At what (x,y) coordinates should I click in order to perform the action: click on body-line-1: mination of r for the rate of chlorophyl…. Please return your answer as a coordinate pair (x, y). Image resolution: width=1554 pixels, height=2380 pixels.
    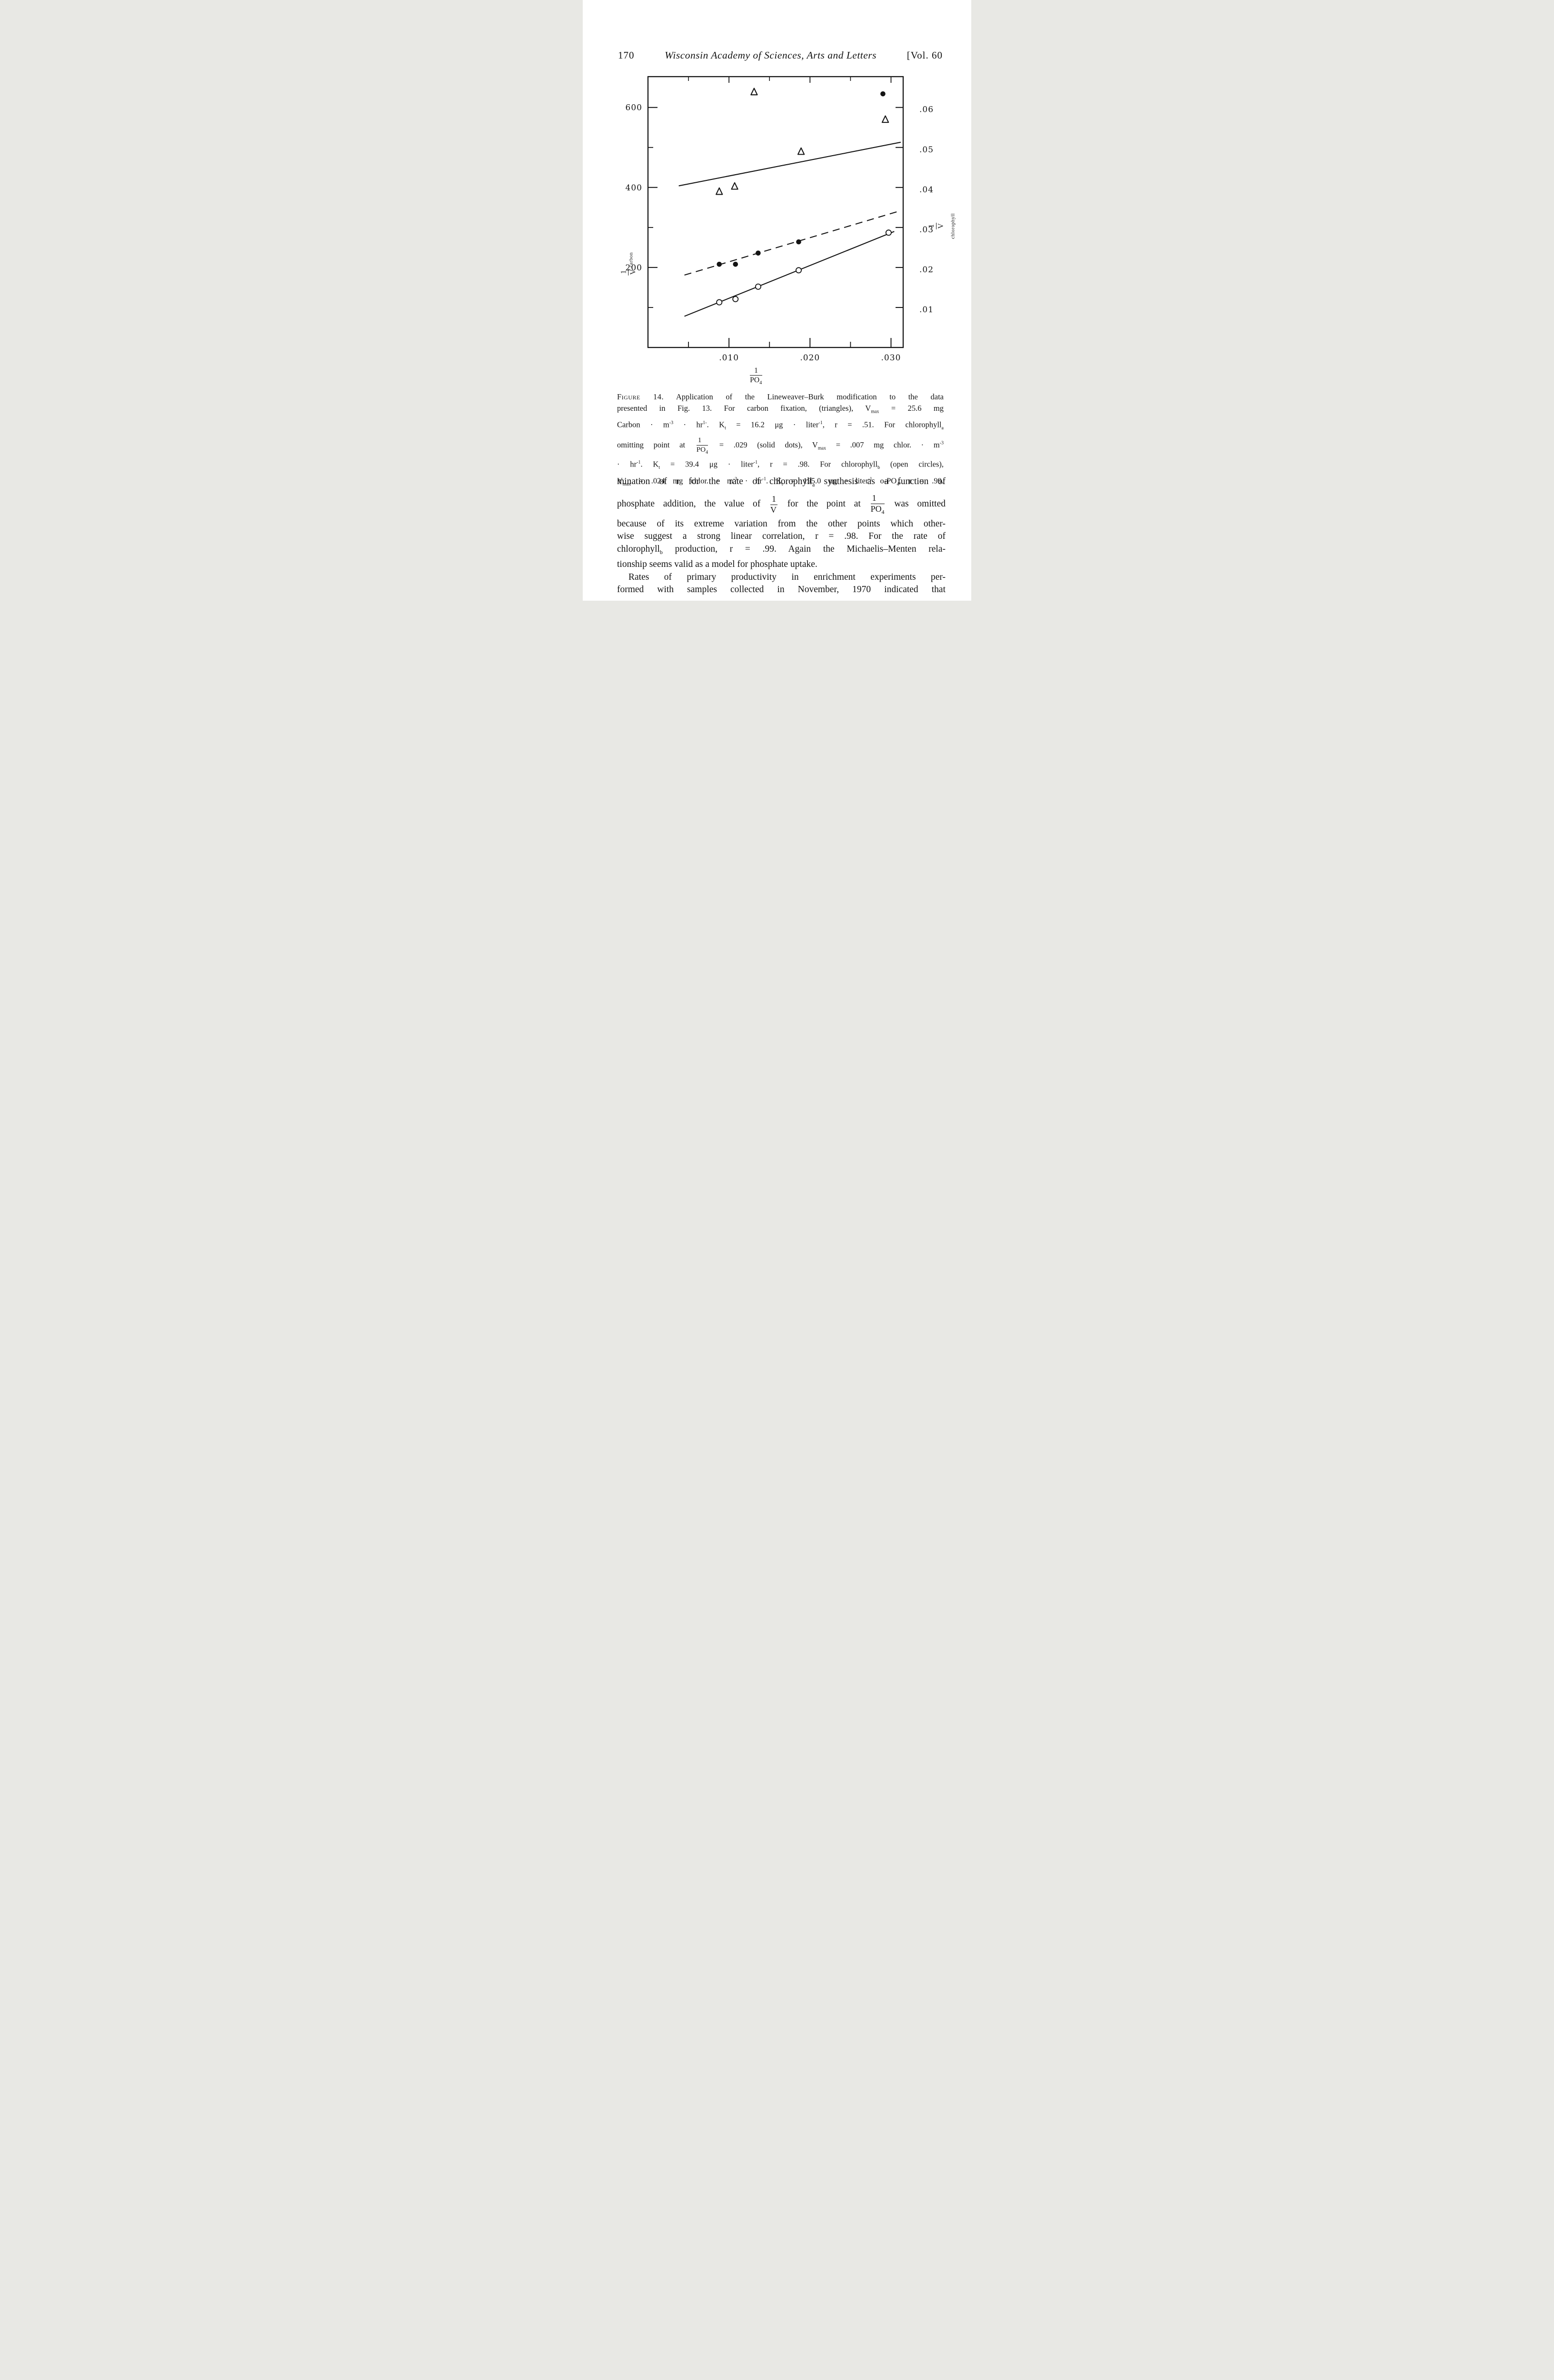
    Looking at the image, I should click on (781, 482).